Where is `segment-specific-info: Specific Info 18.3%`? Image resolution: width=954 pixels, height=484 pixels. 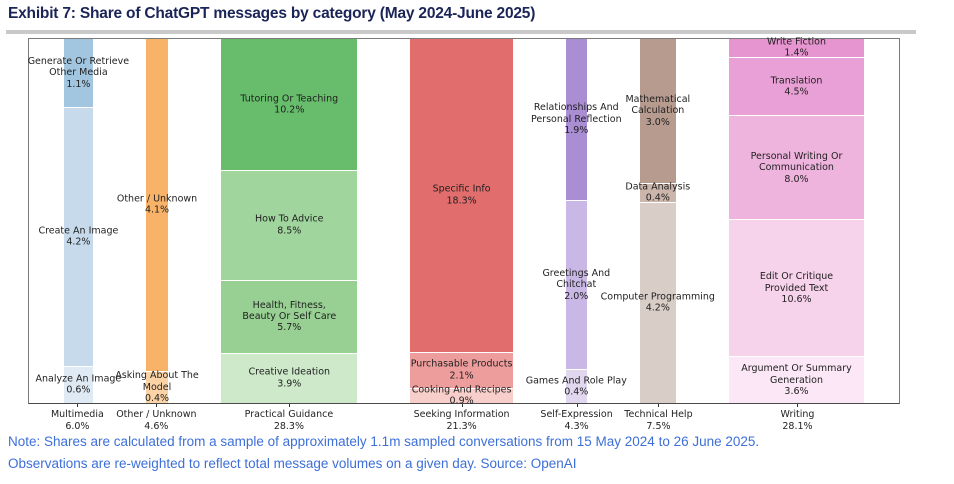
segment-specific-info: Specific Info 18.3% is located at coordinates (461, 195).